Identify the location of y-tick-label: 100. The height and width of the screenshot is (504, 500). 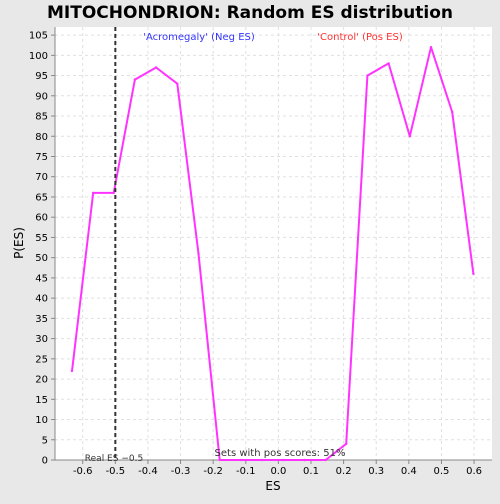
(38, 56).